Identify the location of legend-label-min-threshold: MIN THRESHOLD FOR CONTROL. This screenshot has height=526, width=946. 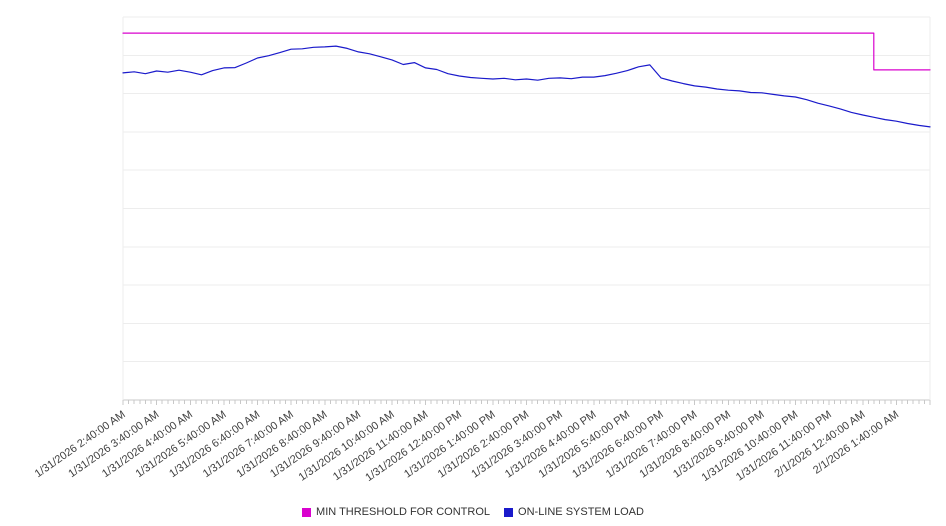
(403, 512).